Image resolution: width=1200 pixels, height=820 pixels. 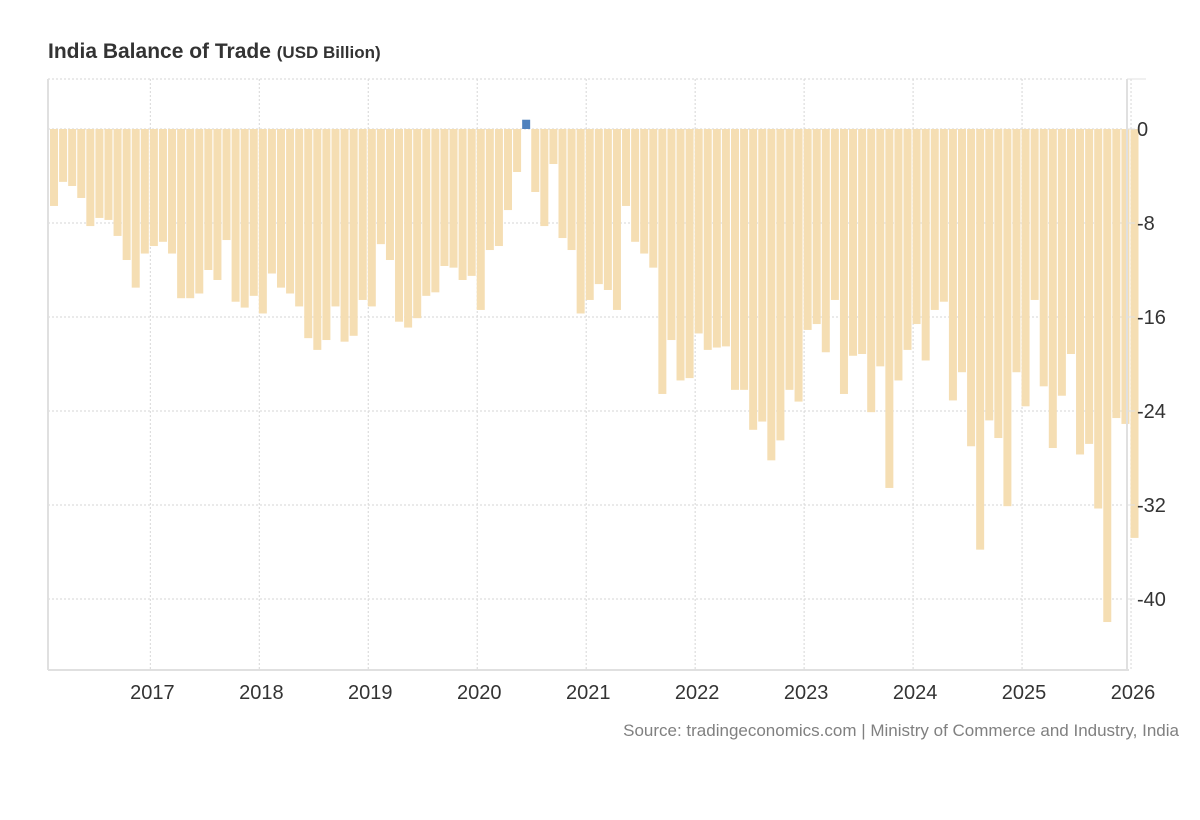 What do you see at coordinates (1151, 412) in the screenshot?
I see `y-tick-label: -24` at bounding box center [1151, 412].